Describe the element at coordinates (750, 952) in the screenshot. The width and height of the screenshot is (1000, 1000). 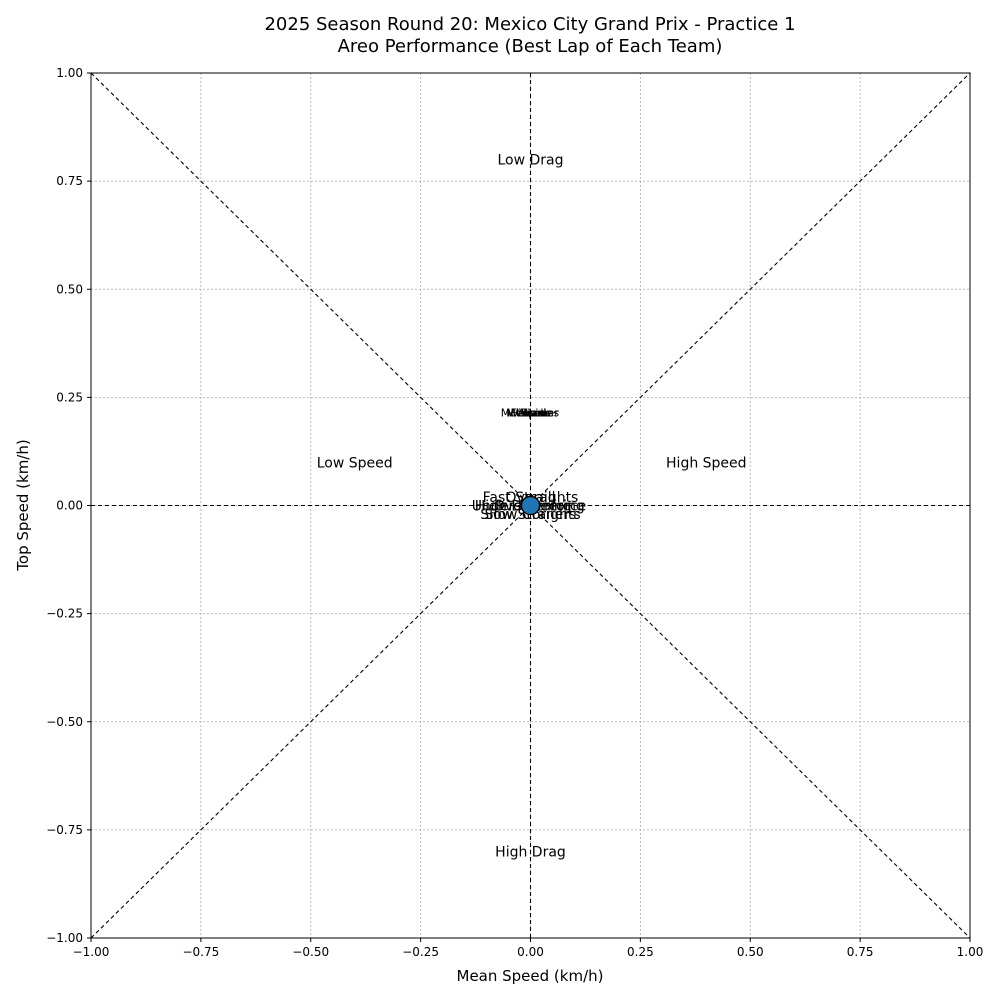
I see `x-tick-label: 0.50` at that location.